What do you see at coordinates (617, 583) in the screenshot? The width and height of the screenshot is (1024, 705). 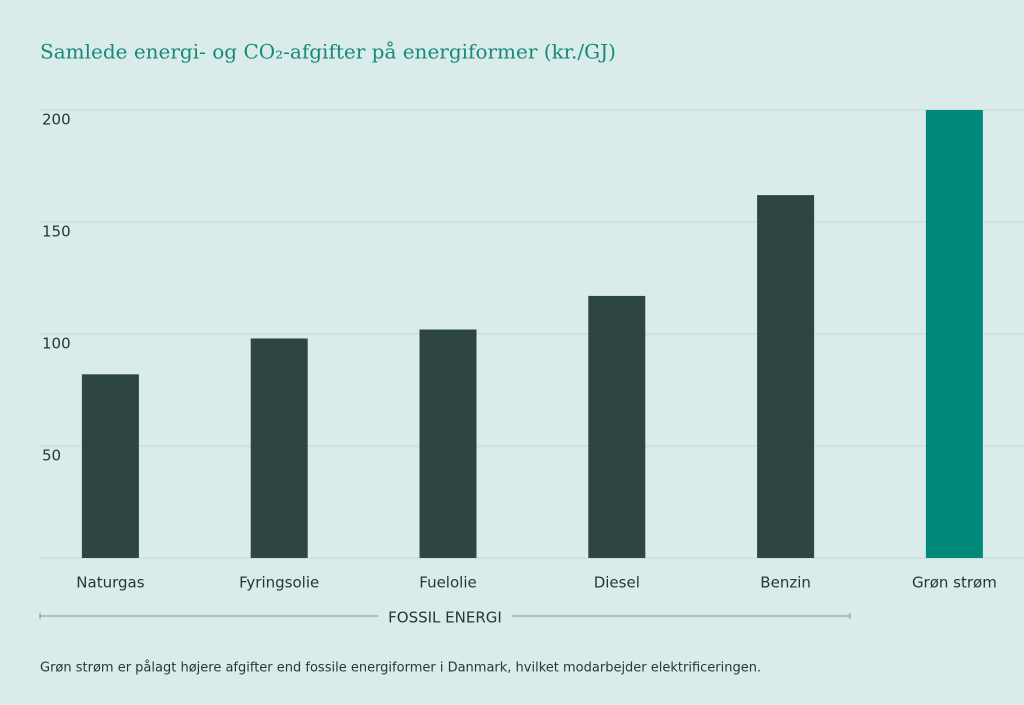 I see `x-tick-label: Diesel` at bounding box center [617, 583].